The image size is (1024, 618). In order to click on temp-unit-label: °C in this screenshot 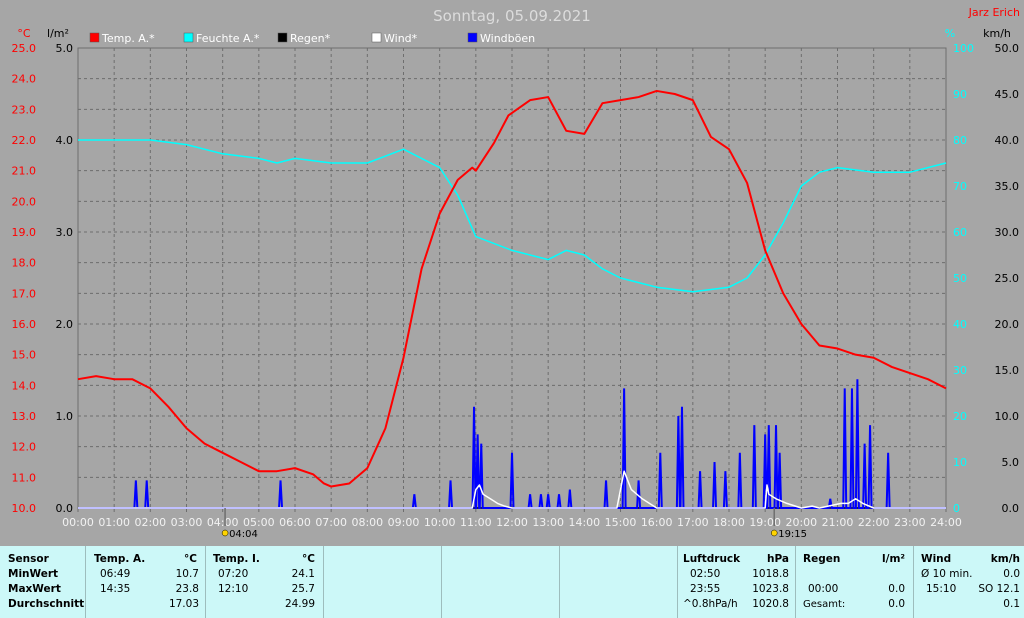, I will do `click(24, 33)`.